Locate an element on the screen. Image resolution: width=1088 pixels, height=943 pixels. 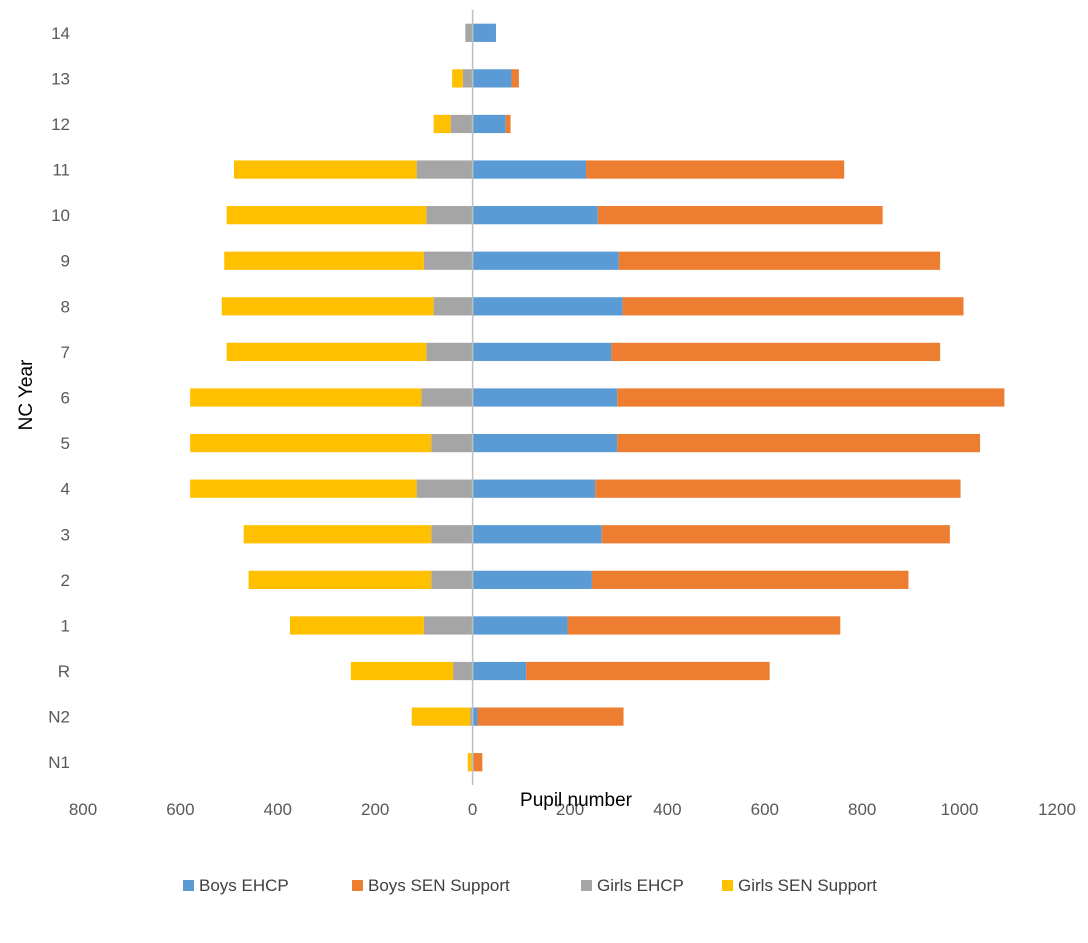
bar-girls-sen-support-n2 is located at coordinates (441, 716).